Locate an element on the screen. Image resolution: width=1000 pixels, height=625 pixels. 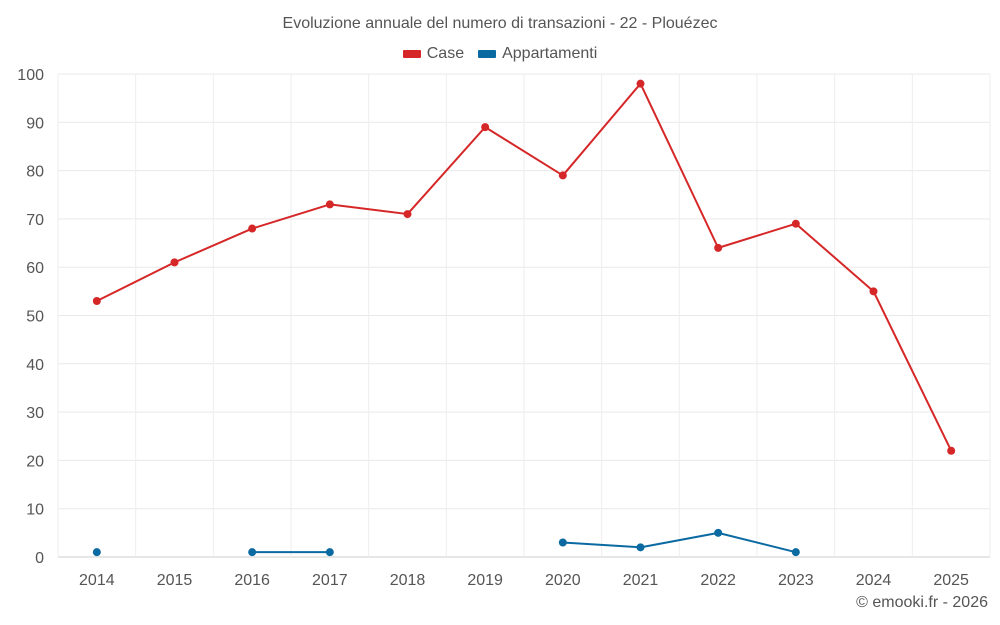
y-tick-label: 60 is located at coordinates (35, 268).